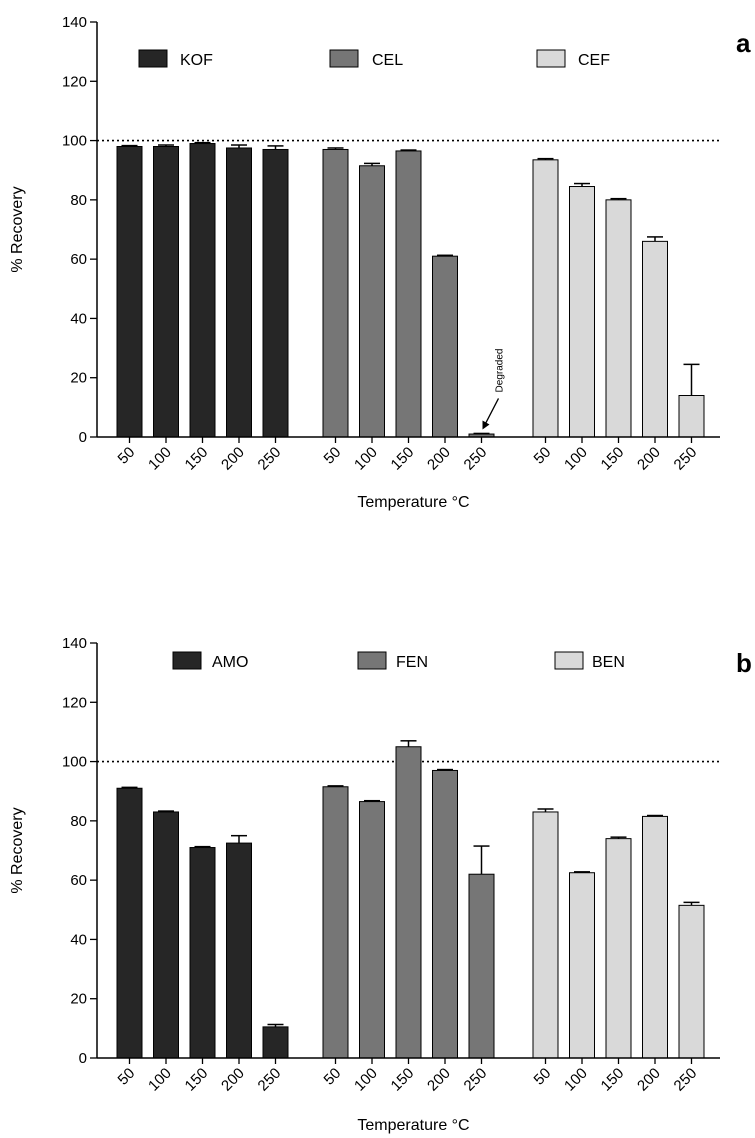  I want to click on panel-label: a, so click(743, 43).